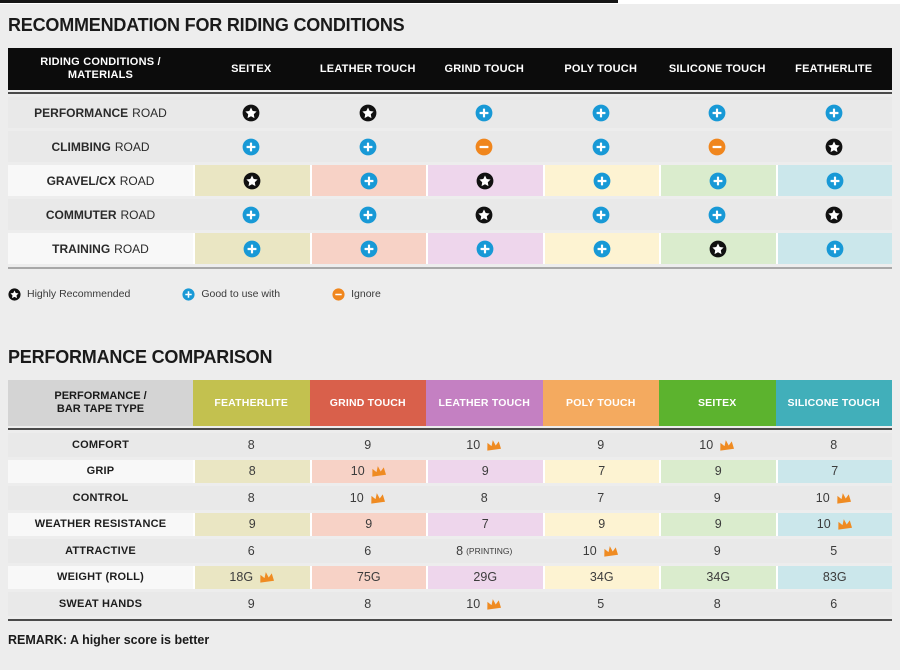  What do you see at coordinates (100, 471) in the screenshot?
I see `row-label: GRIP` at bounding box center [100, 471].